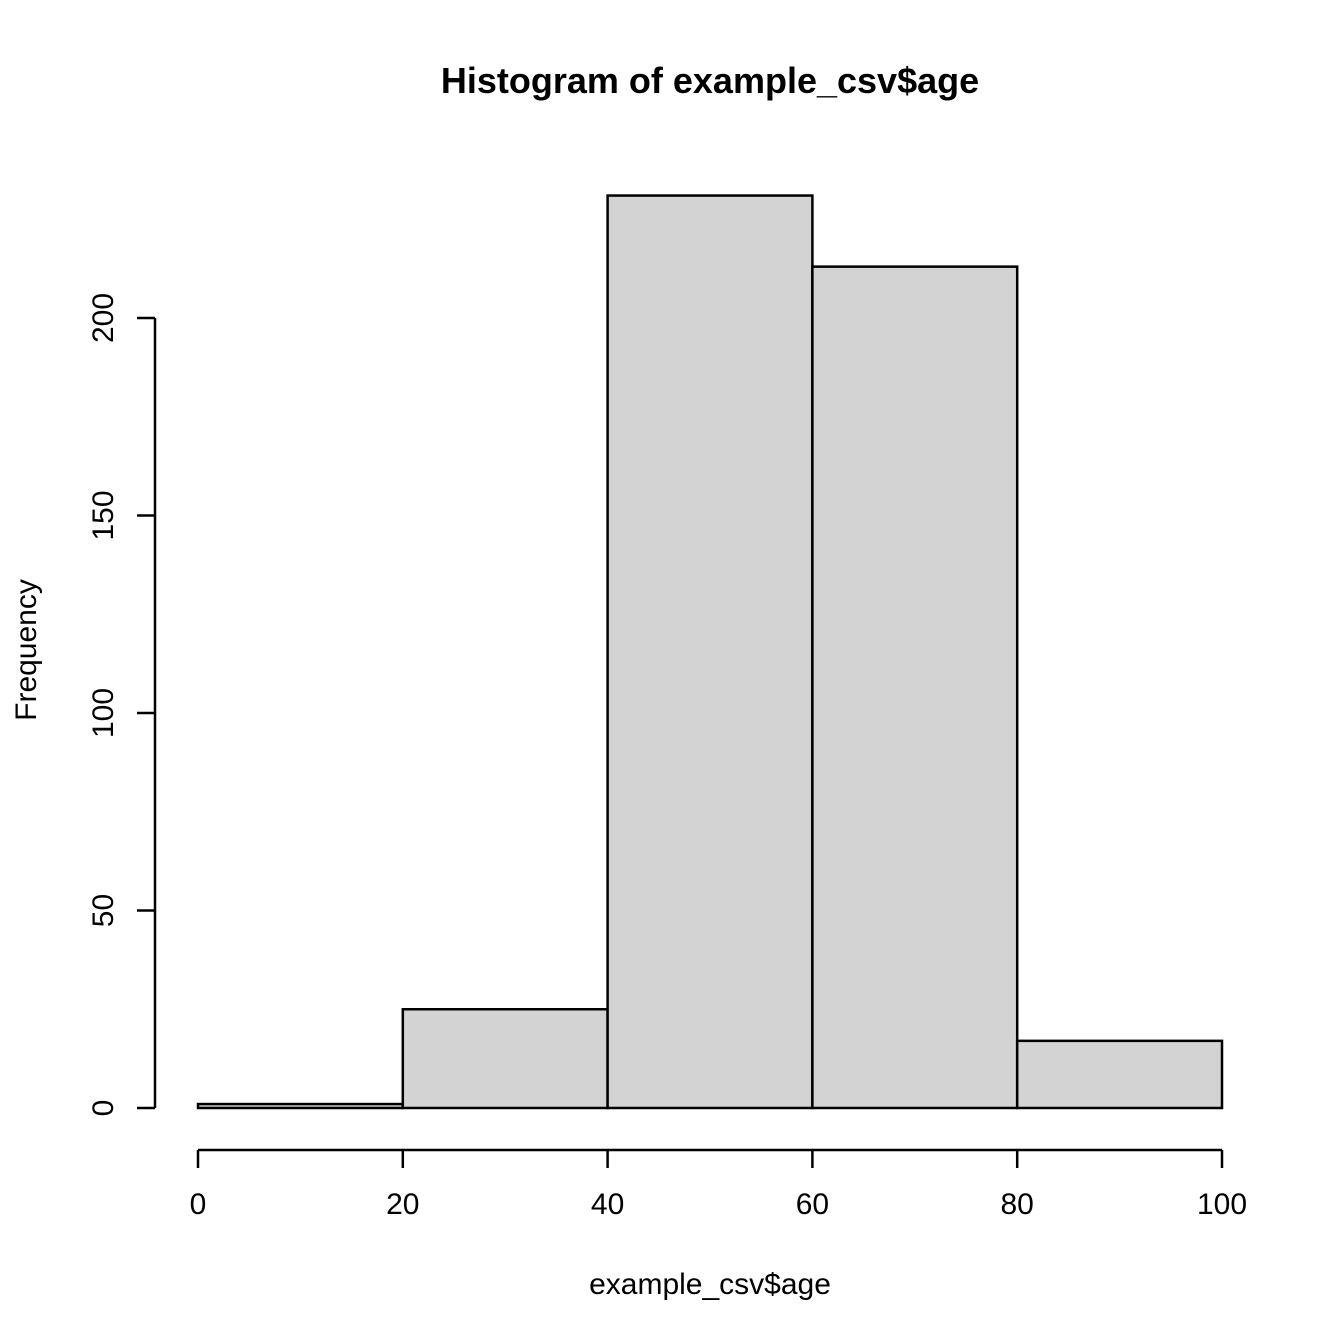  What do you see at coordinates (402, 1204) in the screenshot?
I see `x-tick-label: 20` at bounding box center [402, 1204].